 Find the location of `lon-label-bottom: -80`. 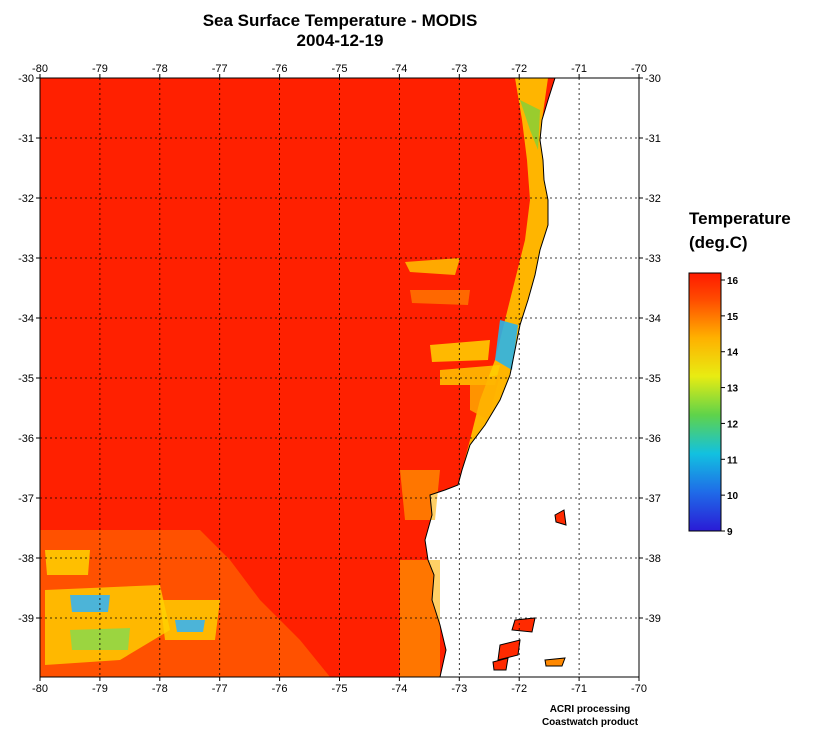

lon-label-bottom: -80 is located at coordinates (40, 689).